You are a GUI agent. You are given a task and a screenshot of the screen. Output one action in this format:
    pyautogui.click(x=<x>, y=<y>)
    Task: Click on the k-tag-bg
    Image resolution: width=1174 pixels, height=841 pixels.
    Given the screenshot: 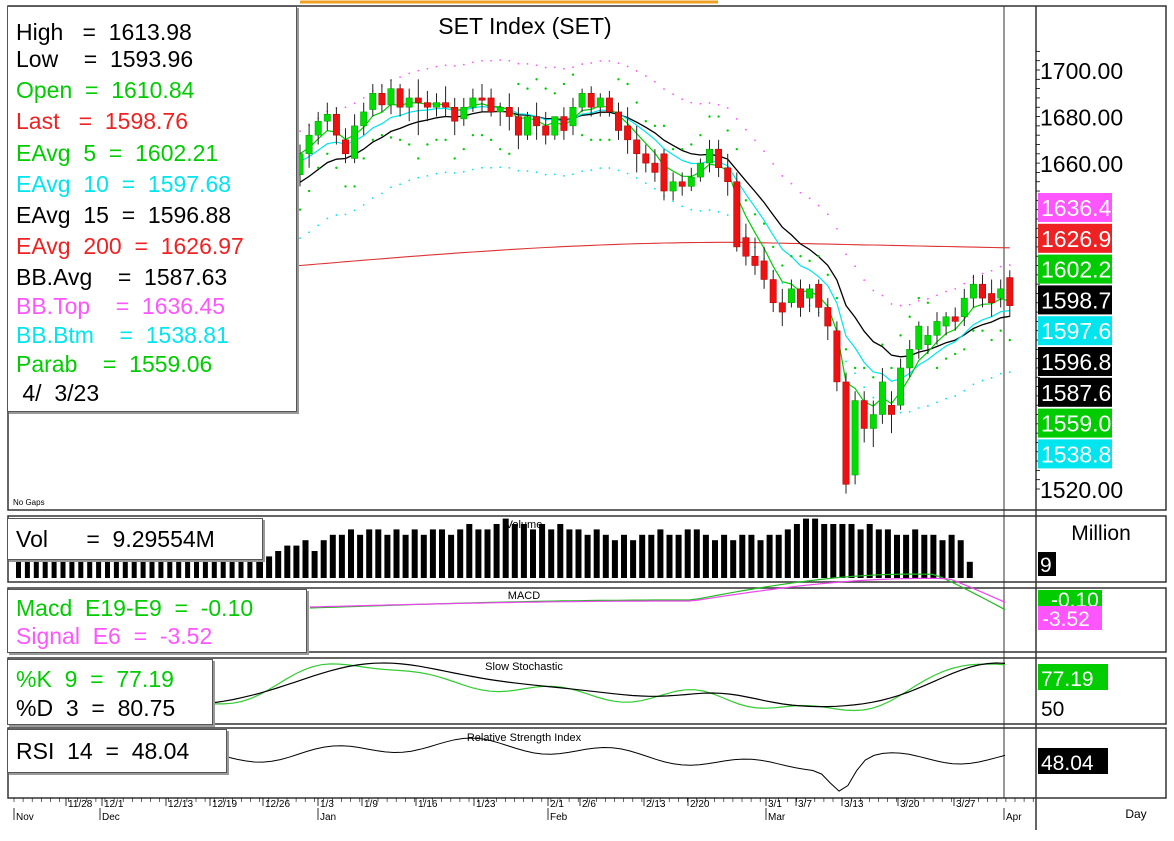 What is the action you would take?
    pyautogui.click(x=1073, y=677)
    